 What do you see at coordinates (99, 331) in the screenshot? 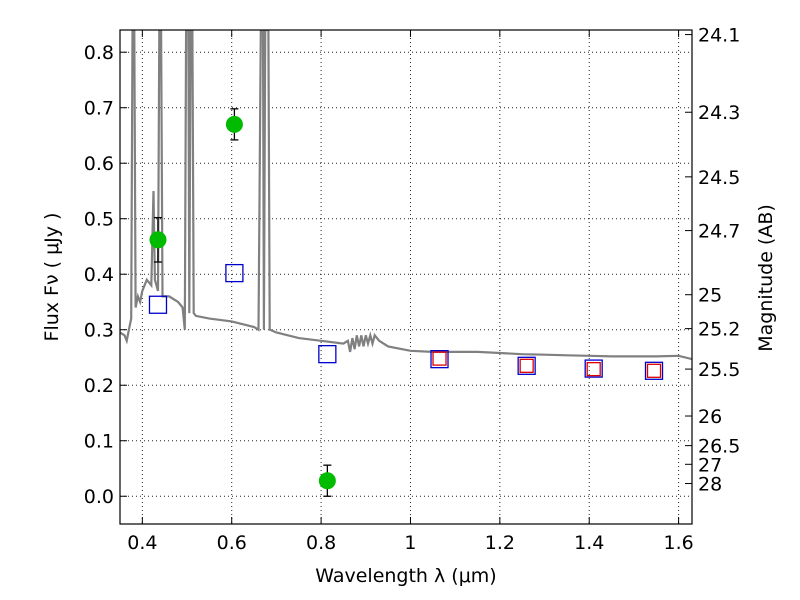
I see `y-tick-label: 0.3` at bounding box center [99, 331].